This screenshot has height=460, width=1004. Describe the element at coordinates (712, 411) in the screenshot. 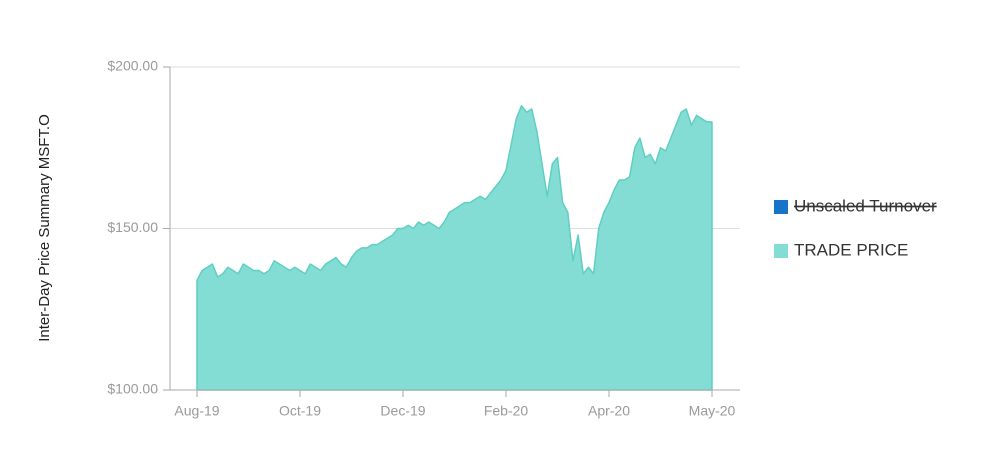

I see `x-tick-label: May-20` at that location.